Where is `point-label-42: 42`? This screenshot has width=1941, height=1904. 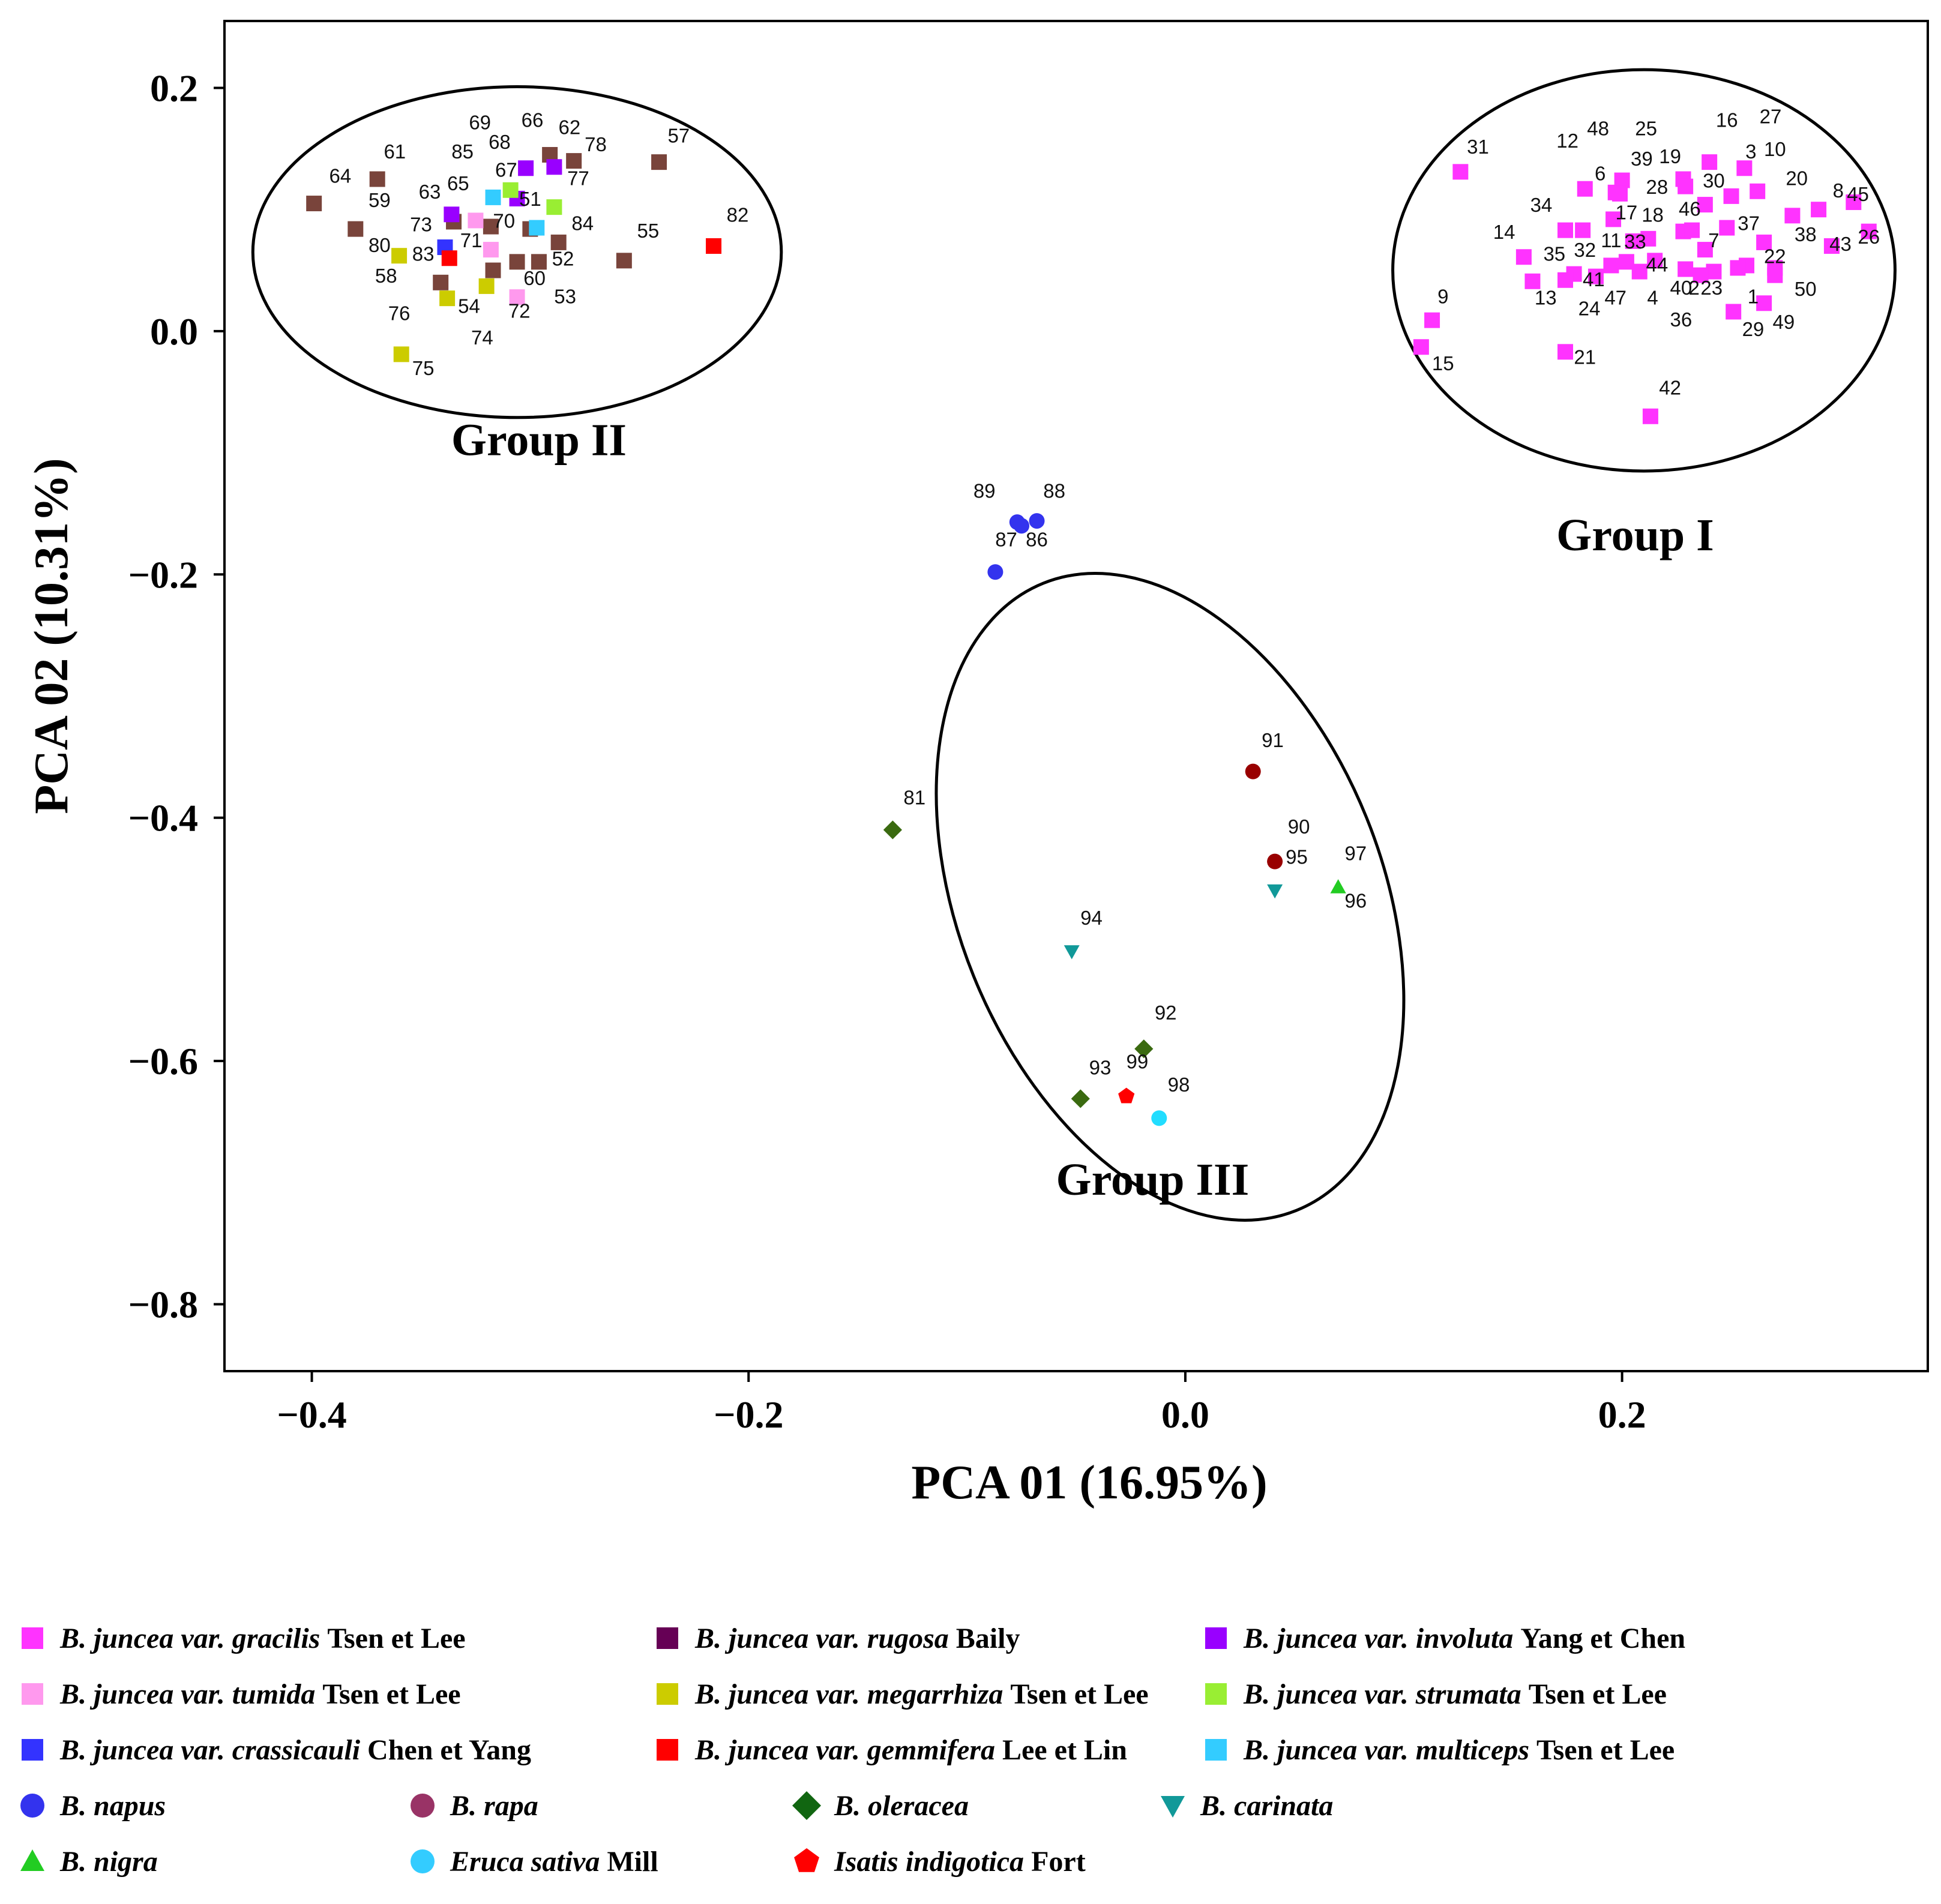
point-label-42: 42 is located at coordinates (1670, 387).